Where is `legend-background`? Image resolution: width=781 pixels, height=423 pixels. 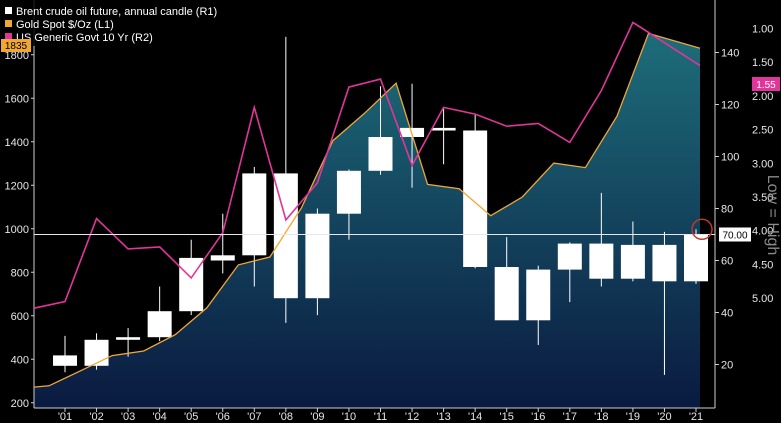
legend-background is located at coordinates (134, 23).